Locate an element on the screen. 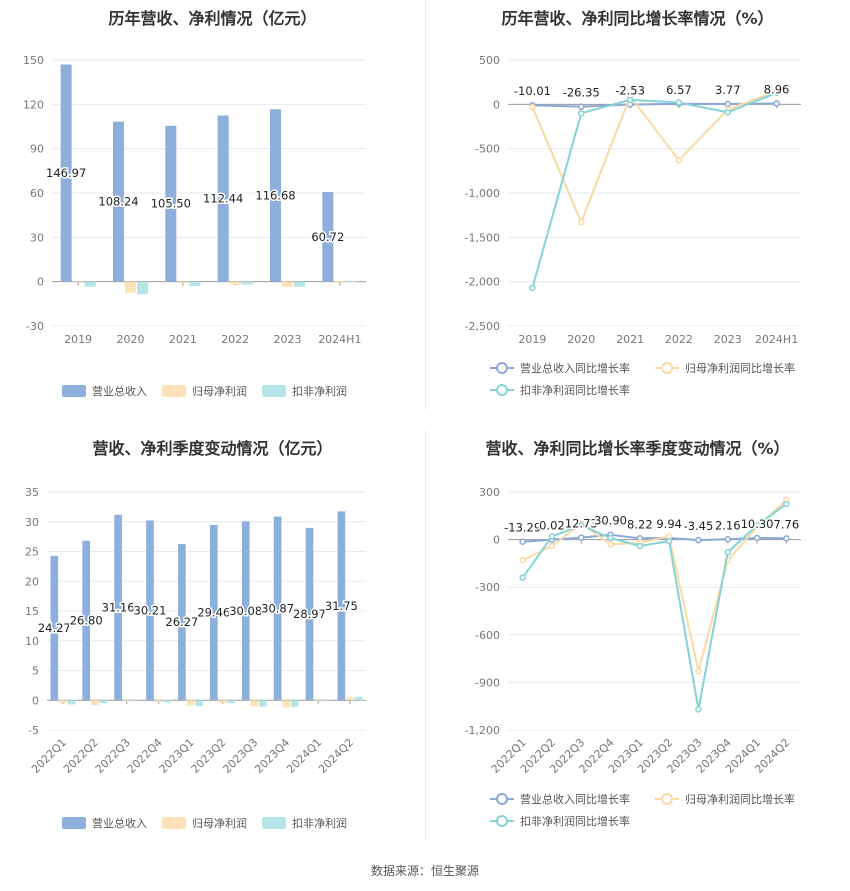 This screenshot has height=891, width=850. y-tick-label: -500 is located at coordinates (487, 149).